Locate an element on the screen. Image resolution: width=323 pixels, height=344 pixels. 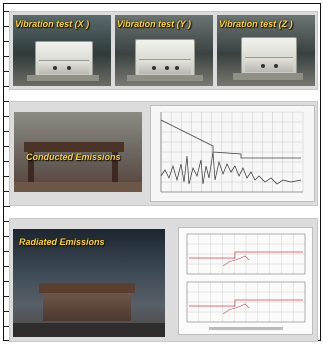
radiated-emissions-label: Radiated Emissions is located at coordinates (62, 242).